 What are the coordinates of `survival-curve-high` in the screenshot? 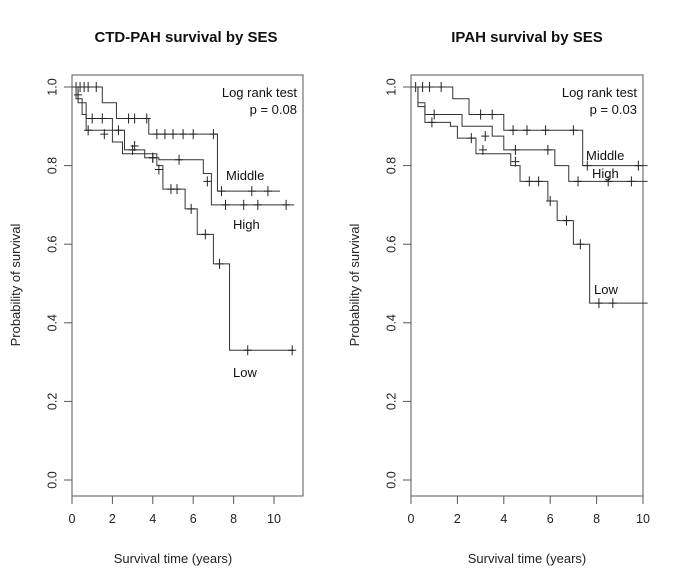 It's located at (529, 134).